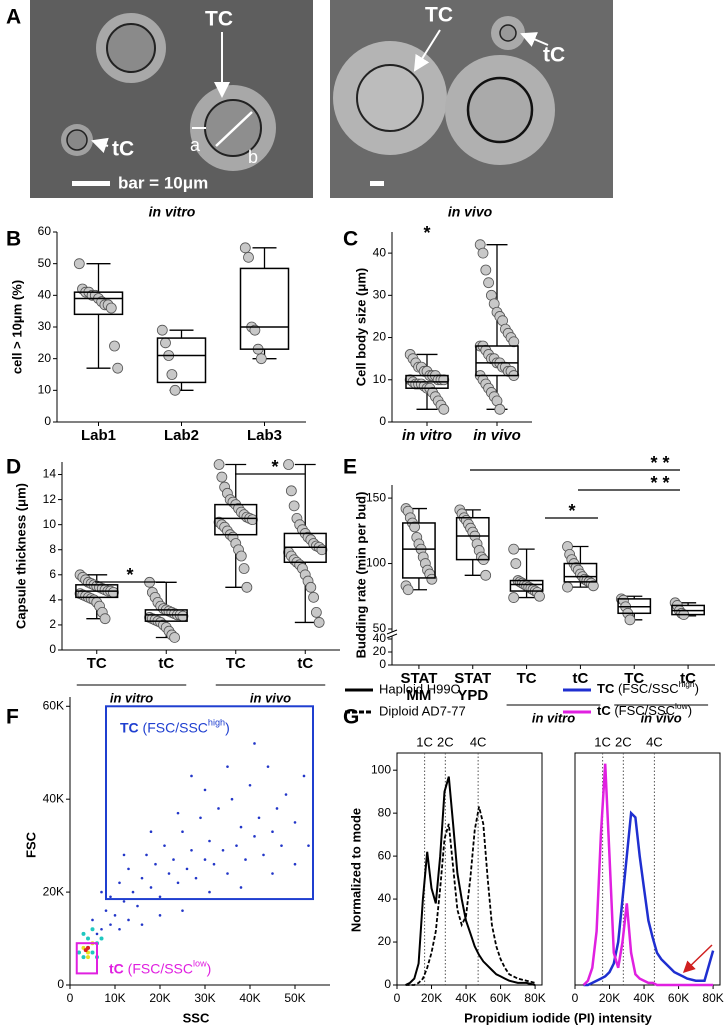 Image resolution: width=725 pixels, height=1033 pixels. Describe the element at coordinates (173, 727) in the screenshot. I see `gate-label-part: (FSC/SSC` at that location.